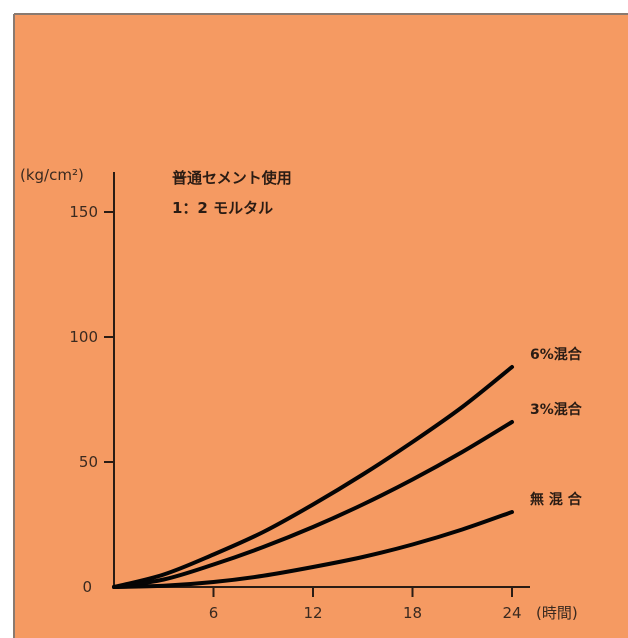 Image resolution: width=628 pixels, height=638 pixels. I want to click on y-tick-label: 50, so click(88, 462).